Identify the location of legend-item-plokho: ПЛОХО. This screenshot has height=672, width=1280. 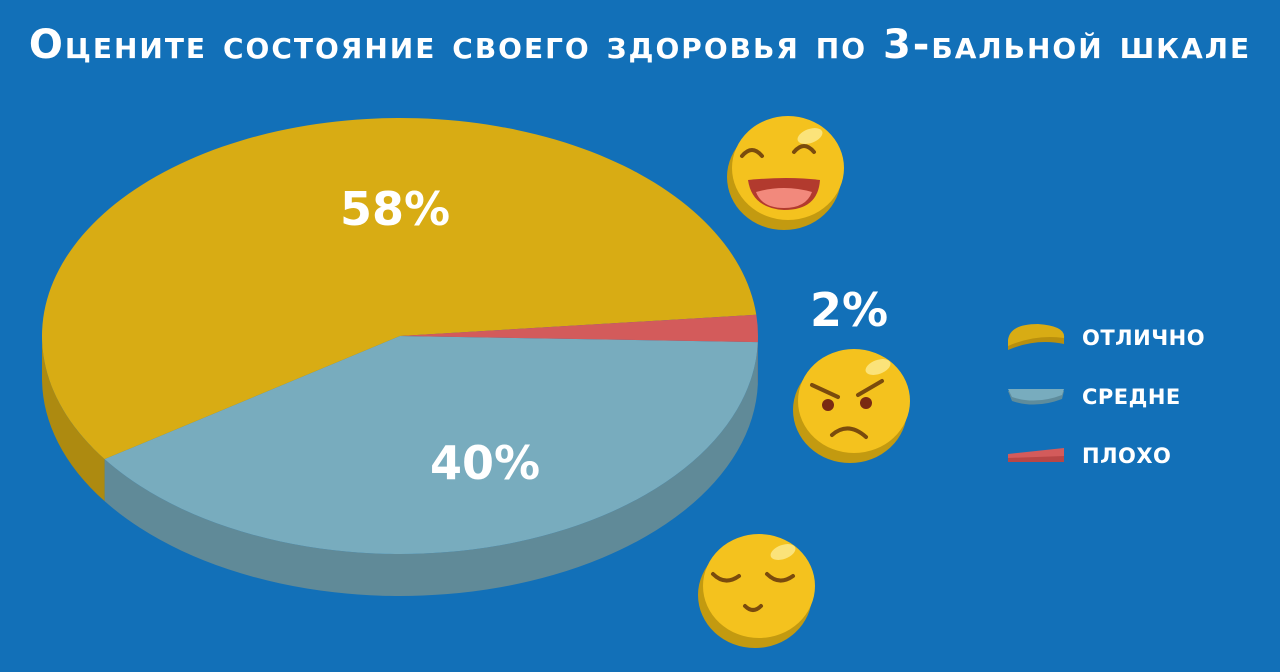
(1105, 455).